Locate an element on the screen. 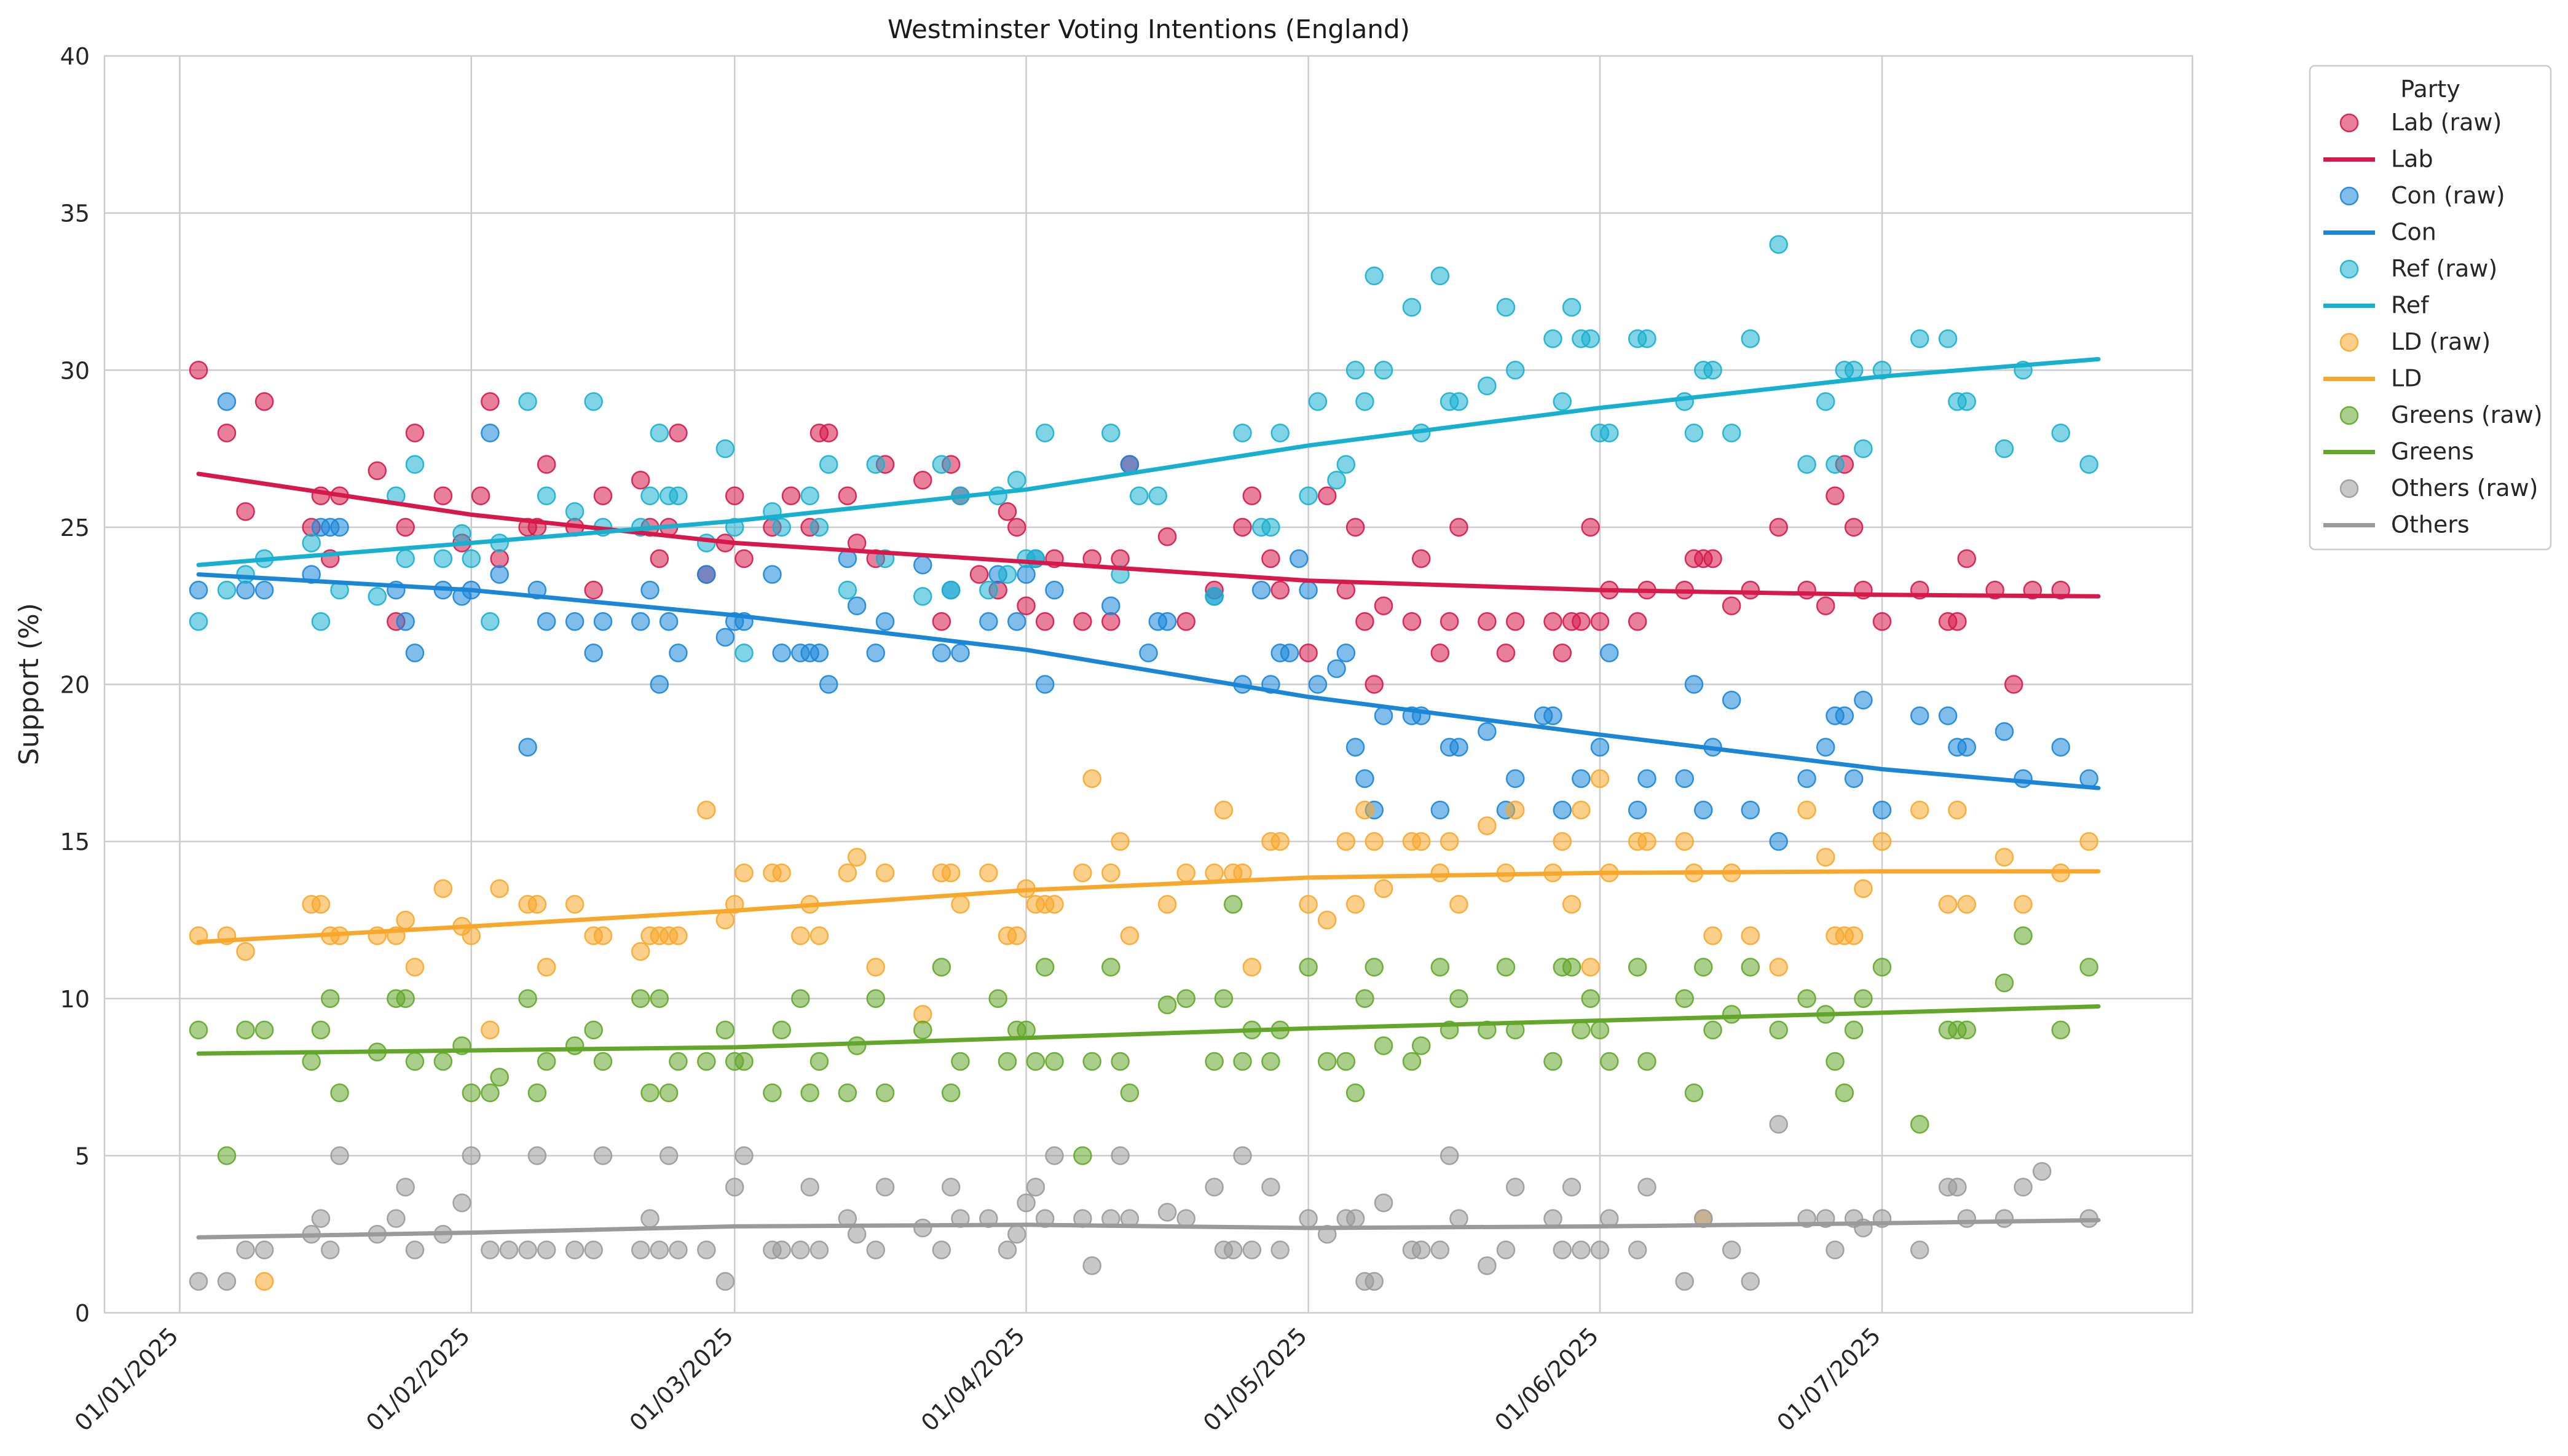 Image resolution: width=2568 pixels, height=1456 pixels. y-tick-label: 15 is located at coordinates (75, 842).